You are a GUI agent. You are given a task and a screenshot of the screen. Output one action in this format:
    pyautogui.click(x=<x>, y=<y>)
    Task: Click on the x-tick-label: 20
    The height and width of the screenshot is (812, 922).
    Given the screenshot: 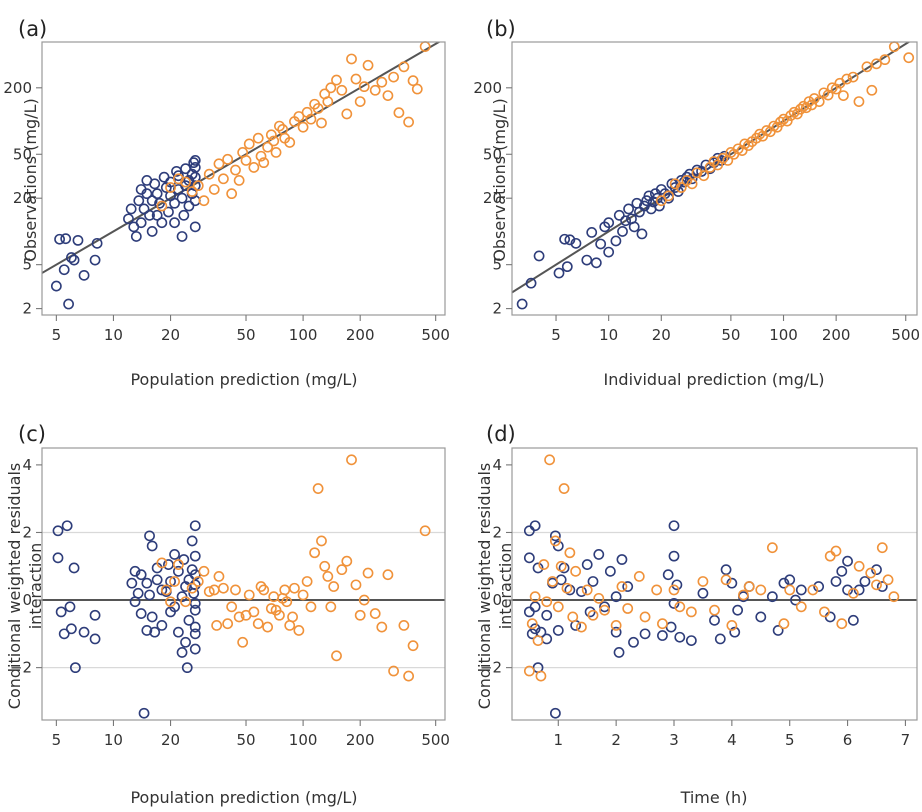 What is the action you would take?
    pyautogui.click(x=170, y=740)
    